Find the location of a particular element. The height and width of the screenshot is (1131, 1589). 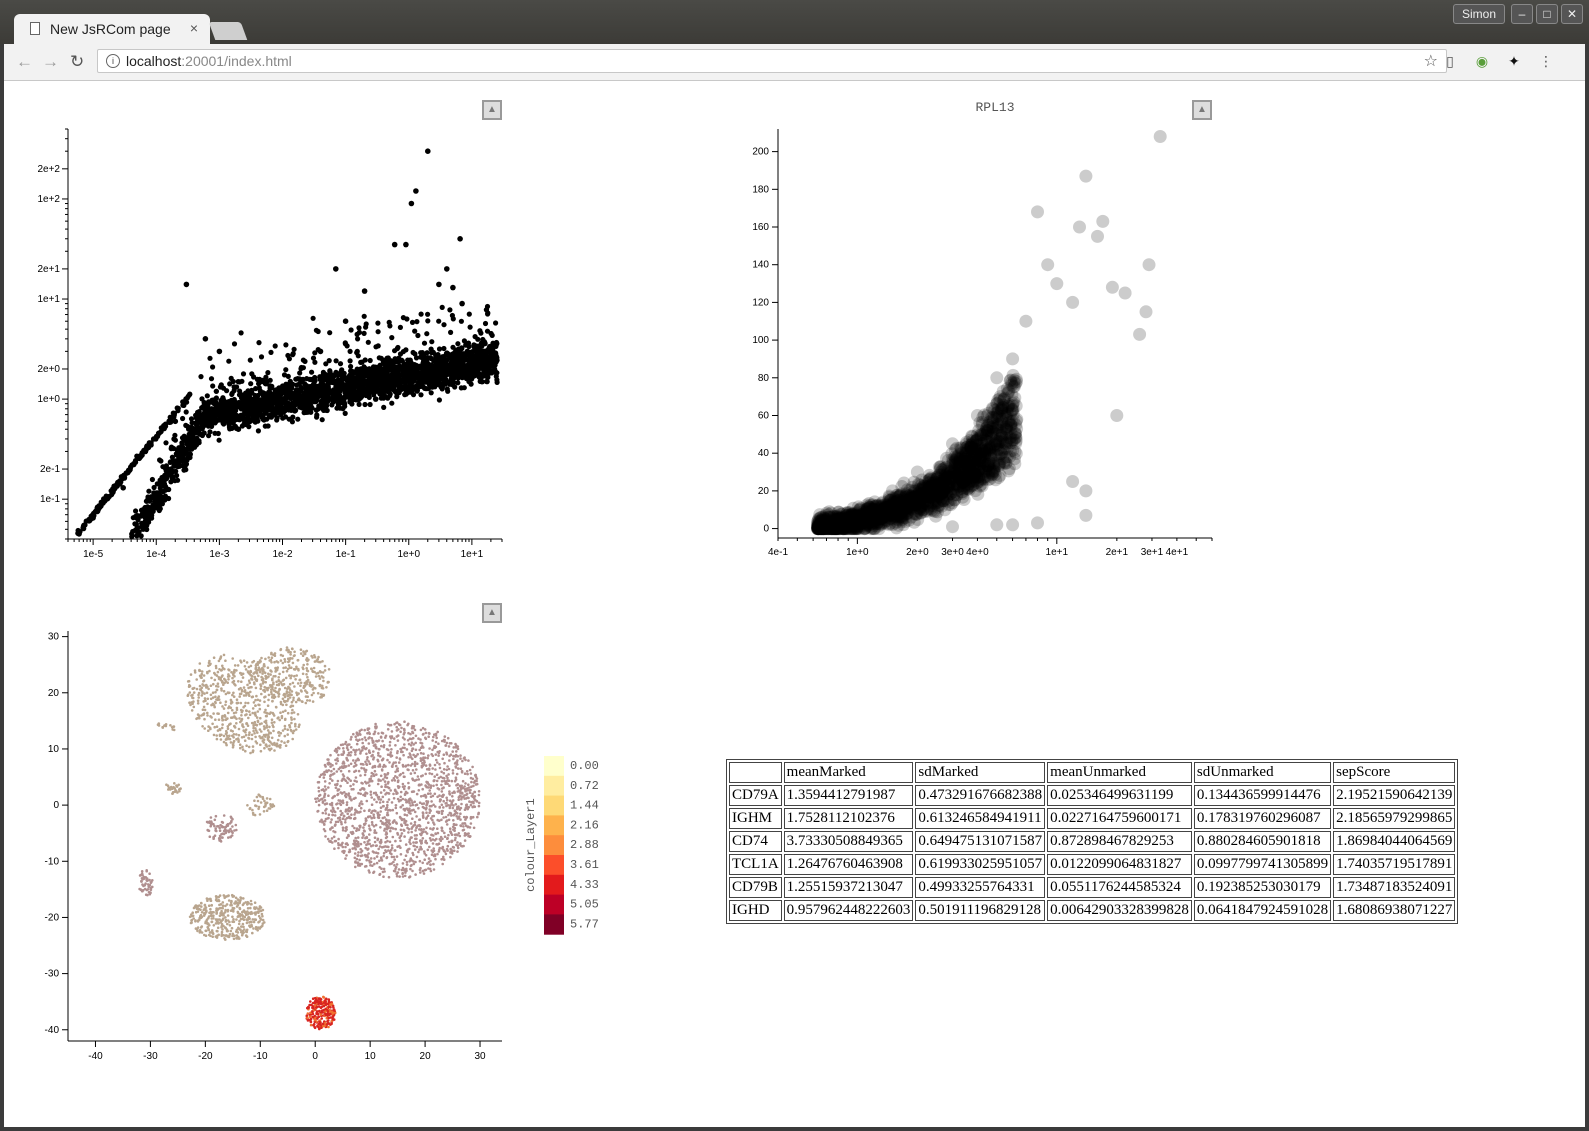

profile-button: Simon is located at coordinates (1479, 14).